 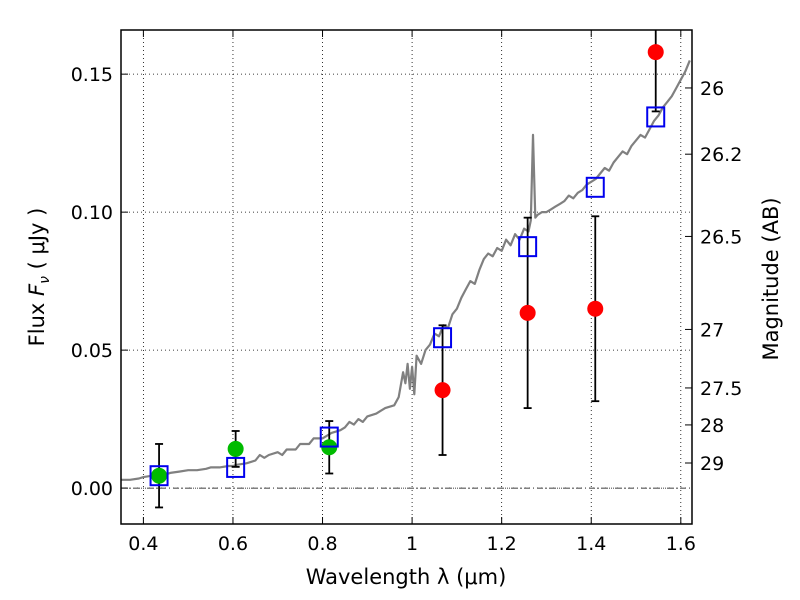 What do you see at coordinates (712, 426) in the screenshot?
I see `secondary-y-tick-label: 28` at bounding box center [712, 426].